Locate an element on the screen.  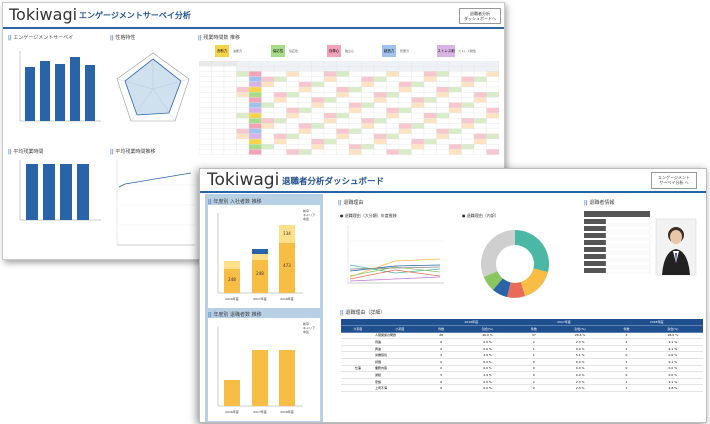
value-cell: 46.0 % is located at coordinates (487, 336).